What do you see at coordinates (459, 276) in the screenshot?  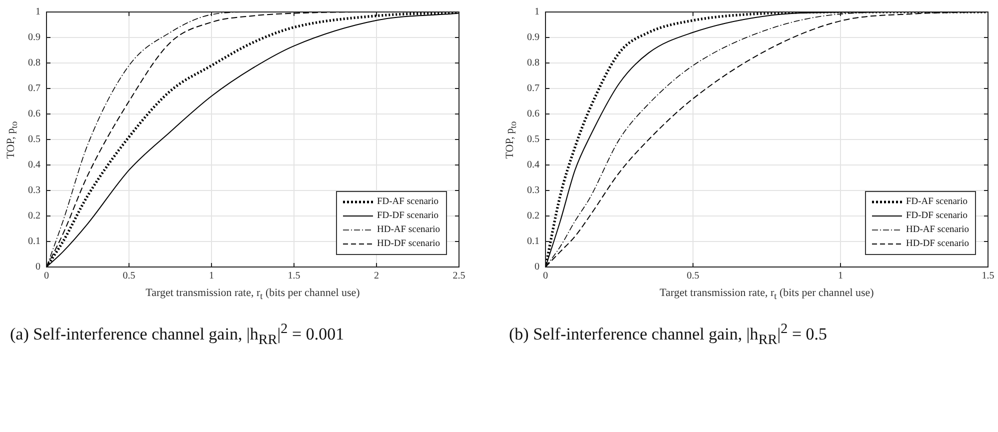 I see `x-tick-label: 2.5` at bounding box center [459, 276].